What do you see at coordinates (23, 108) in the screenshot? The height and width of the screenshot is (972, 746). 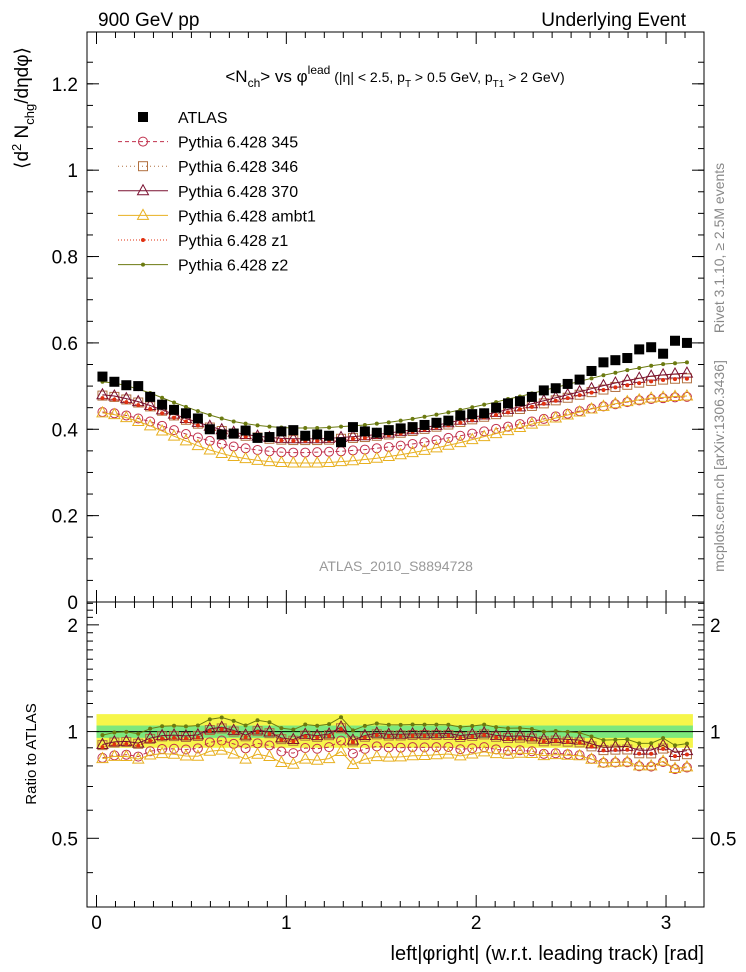 I see `main-y-axis-label: ⟨d2 Nchg/dηdφ⟩` at bounding box center [23, 108].